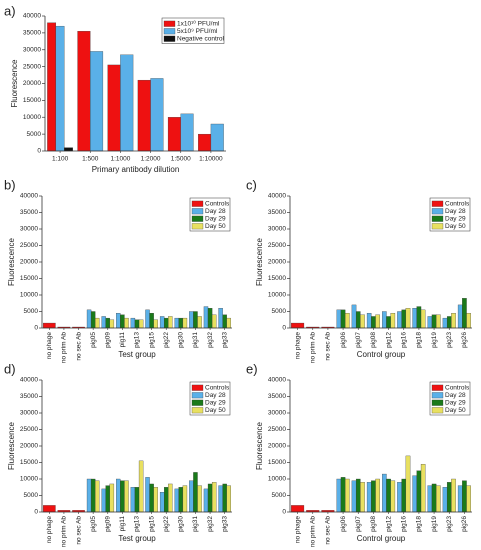 The image size is (481, 550). What do you see at coordinates (343, 524) in the screenshot?
I see `x-tick-label: pig06` at bounding box center [343, 524].